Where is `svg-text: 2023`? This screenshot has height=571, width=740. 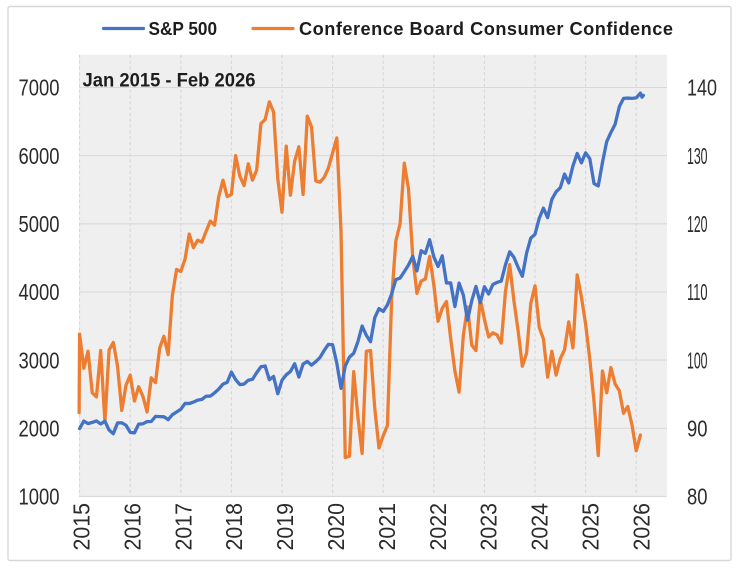 svg-text: 2023 is located at coordinates (489, 527).